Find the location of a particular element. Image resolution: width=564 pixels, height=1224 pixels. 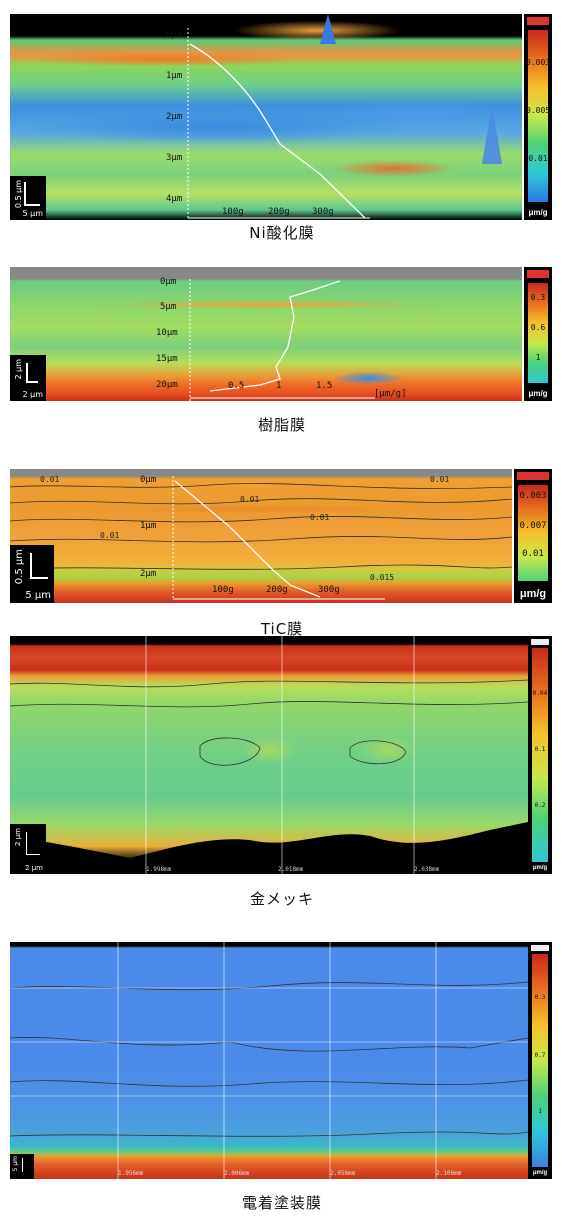

colorbar-tick: 0.005 is located at coordinates (538, 110).